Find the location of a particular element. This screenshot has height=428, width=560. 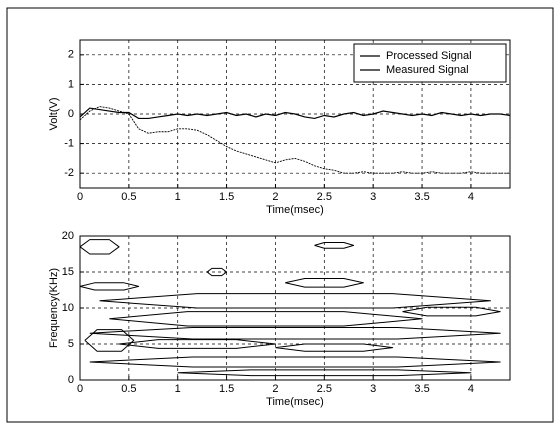

y-tick-label: -1 is located at coordinates (69, 144).